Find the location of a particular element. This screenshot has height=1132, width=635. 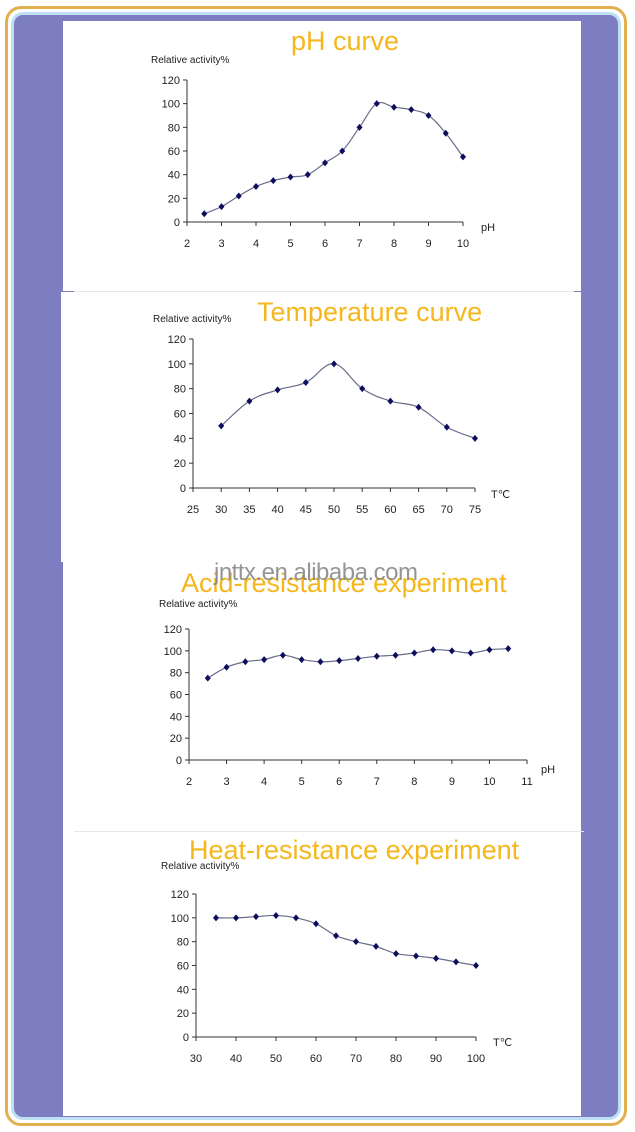

x-tick-label: 11 is located at coordinates (526, 782).